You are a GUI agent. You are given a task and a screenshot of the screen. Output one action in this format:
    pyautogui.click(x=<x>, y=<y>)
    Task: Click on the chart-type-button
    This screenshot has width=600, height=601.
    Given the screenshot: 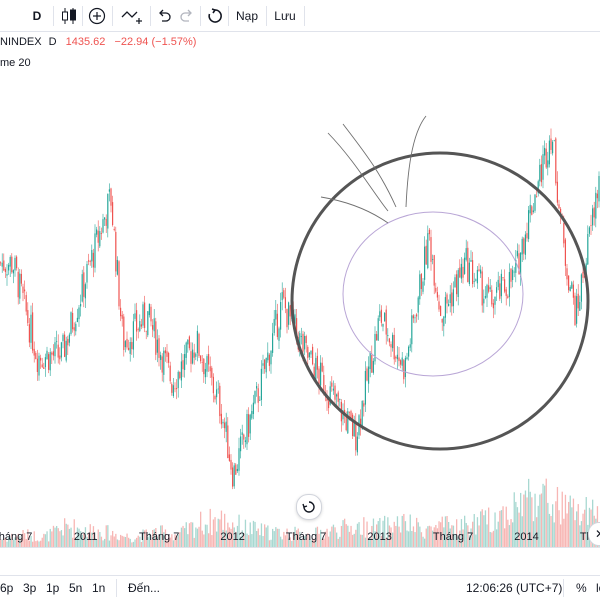 What is the action you would take?
    pyautogui.click(x=69, y=15)
    